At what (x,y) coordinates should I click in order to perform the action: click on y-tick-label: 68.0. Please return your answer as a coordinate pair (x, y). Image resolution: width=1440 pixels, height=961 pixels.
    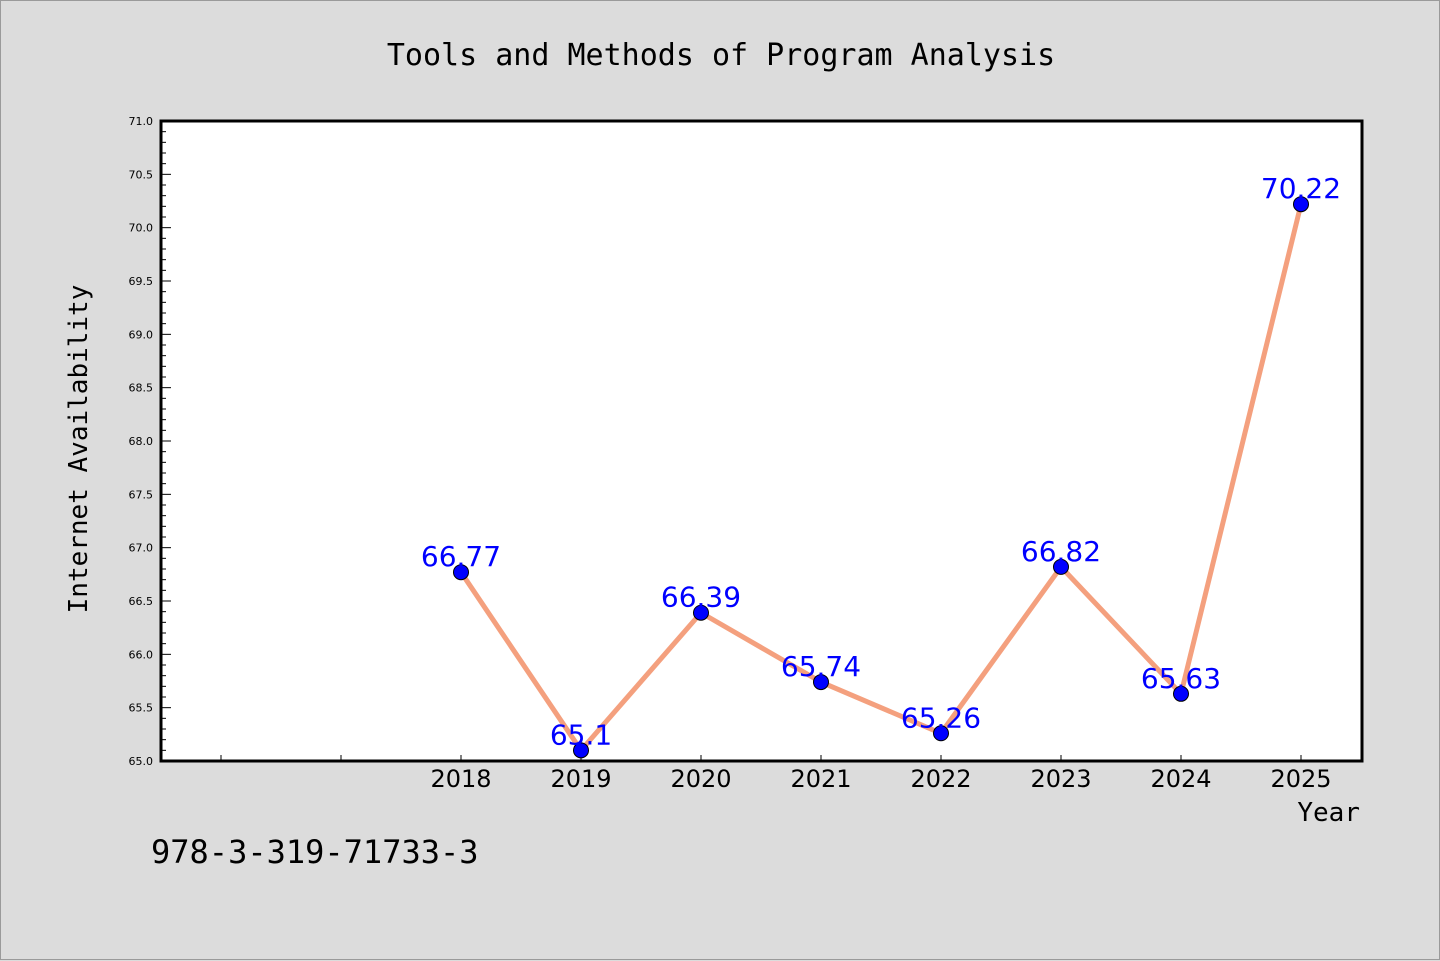
    Looking at the image, I should click on (141, 441).